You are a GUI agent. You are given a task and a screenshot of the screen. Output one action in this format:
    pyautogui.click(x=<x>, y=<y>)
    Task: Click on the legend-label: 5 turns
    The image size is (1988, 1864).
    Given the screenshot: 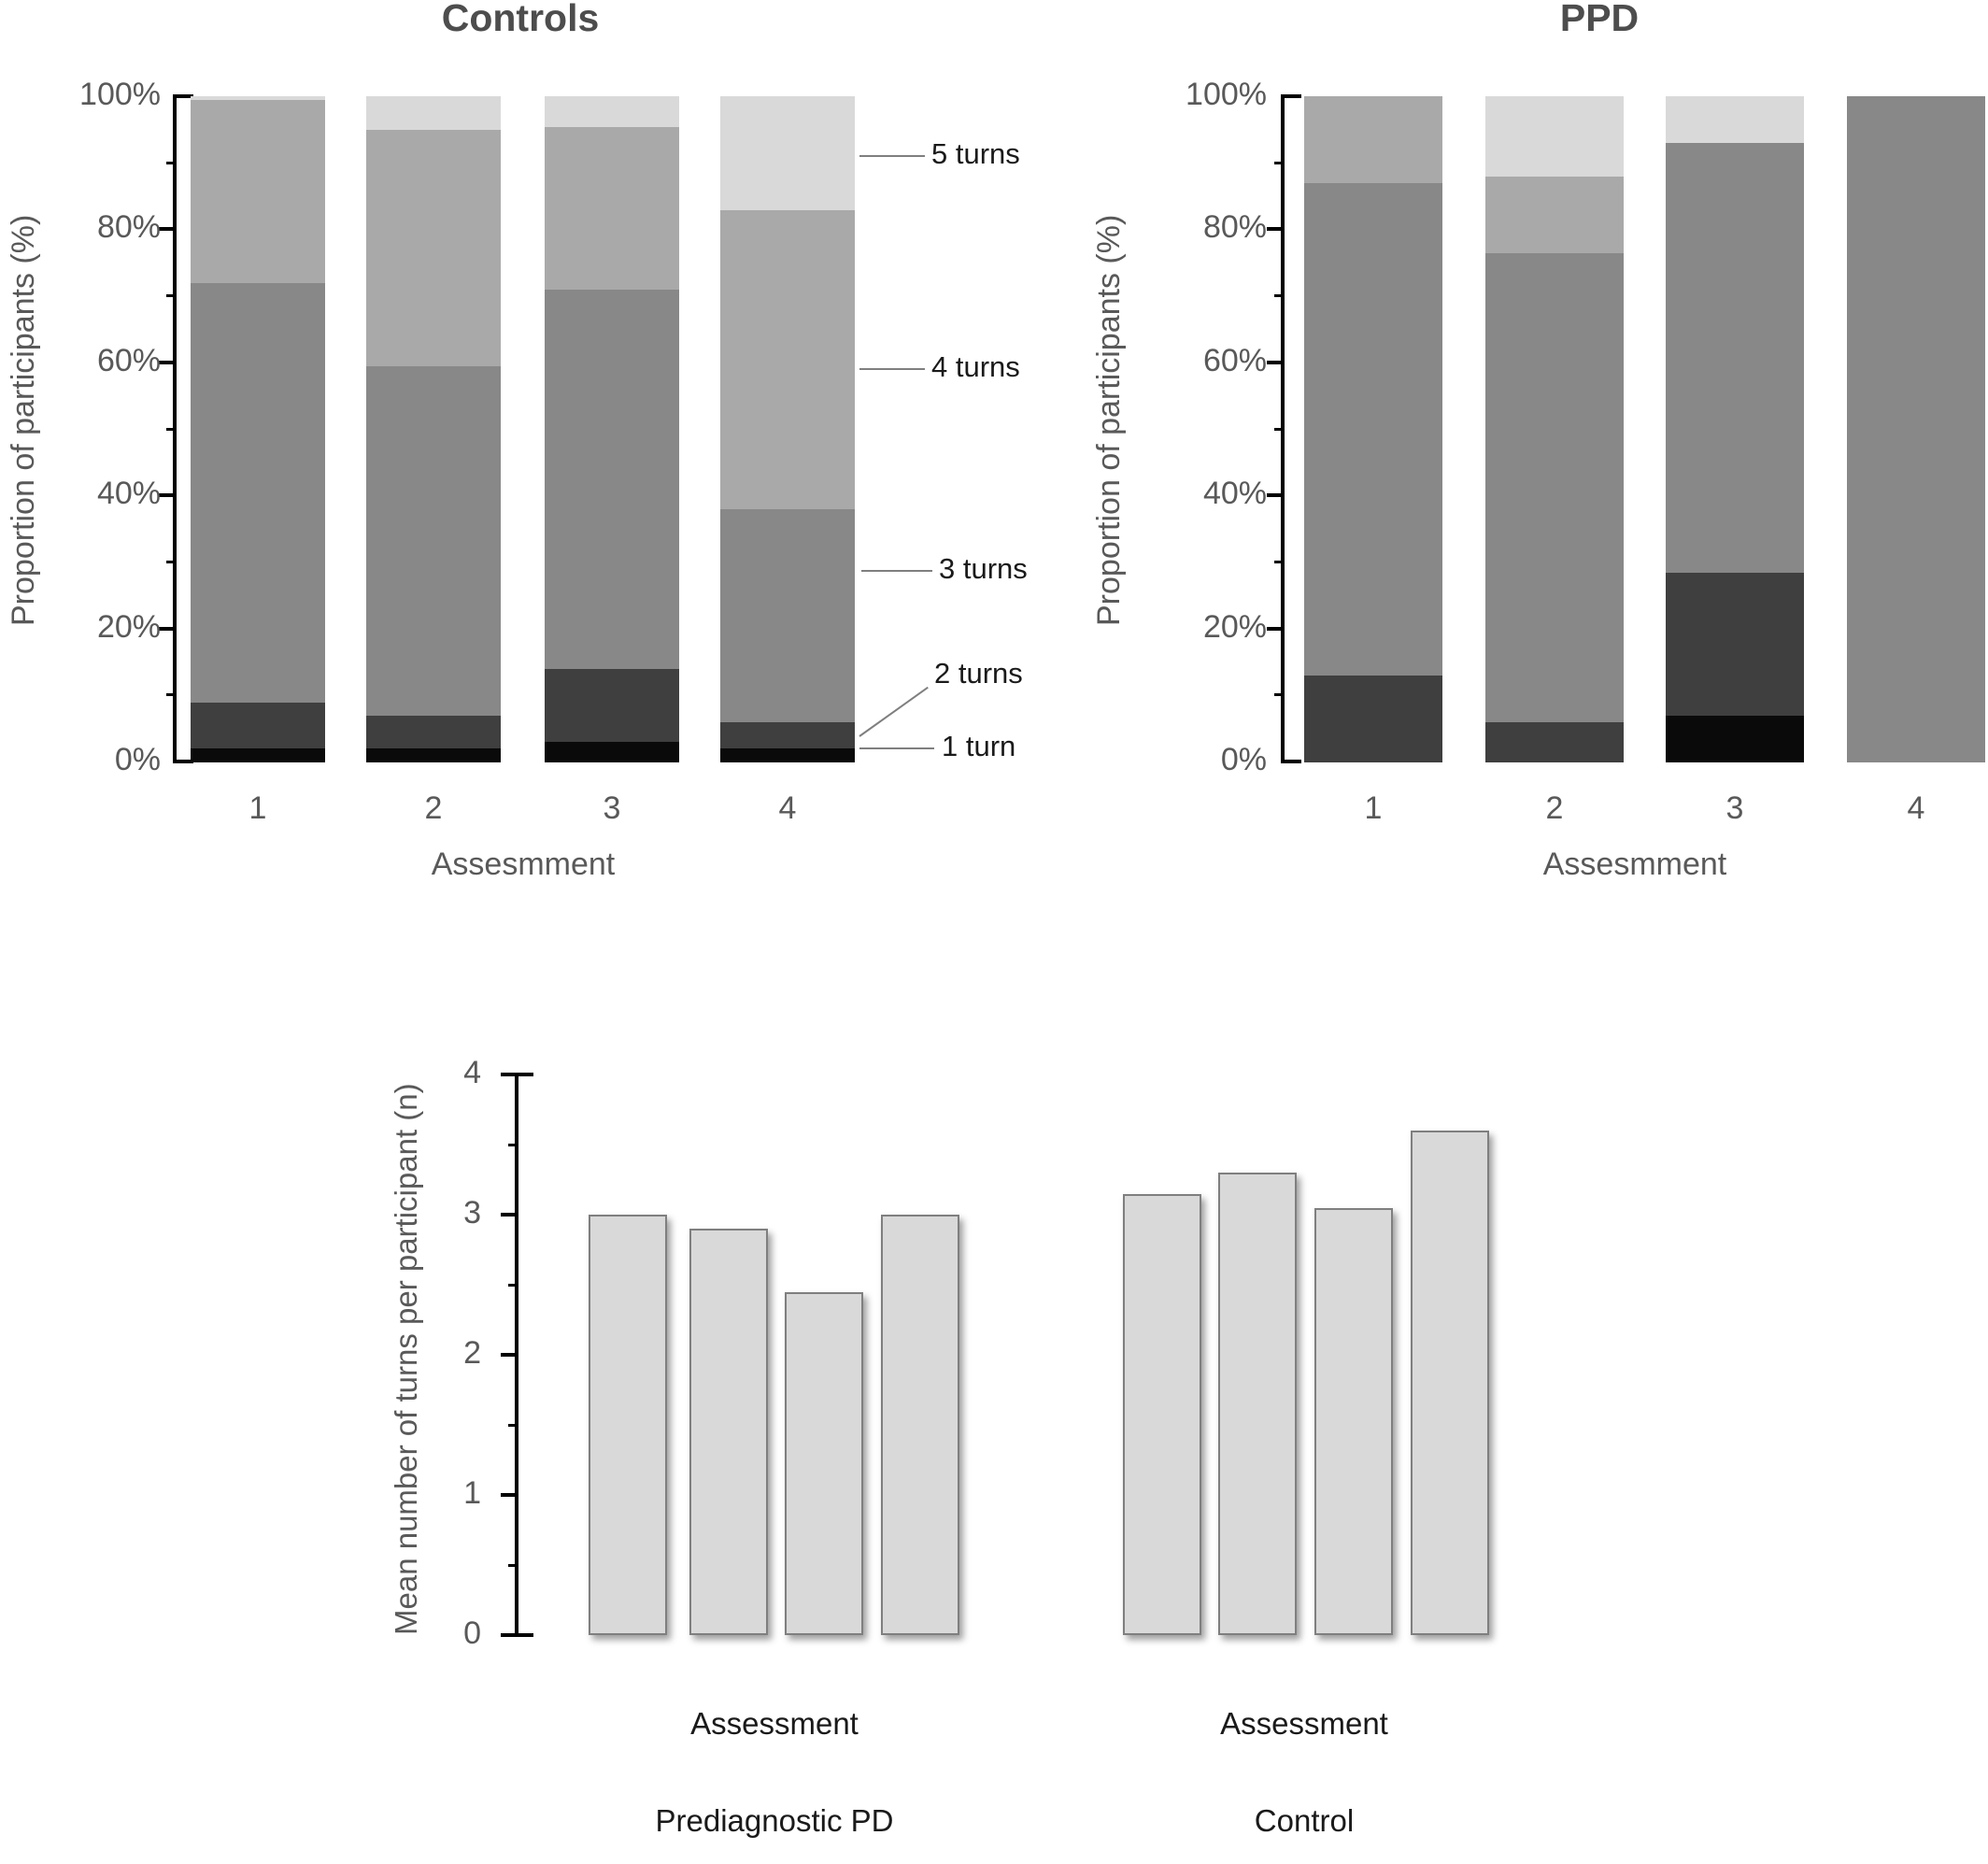 What is the action you would take?
    pyautogui.click(x=975, y=153)
    